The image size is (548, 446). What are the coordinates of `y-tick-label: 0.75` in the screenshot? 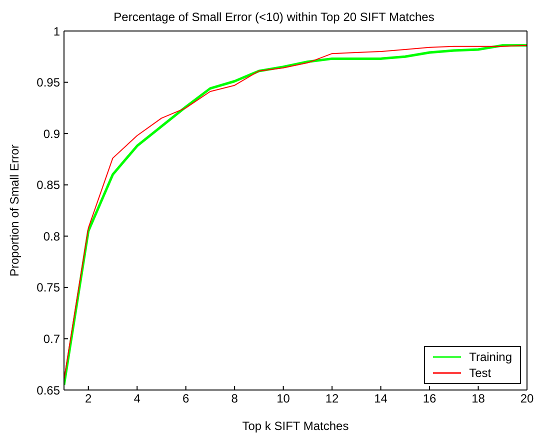 It's located at (48, 287).